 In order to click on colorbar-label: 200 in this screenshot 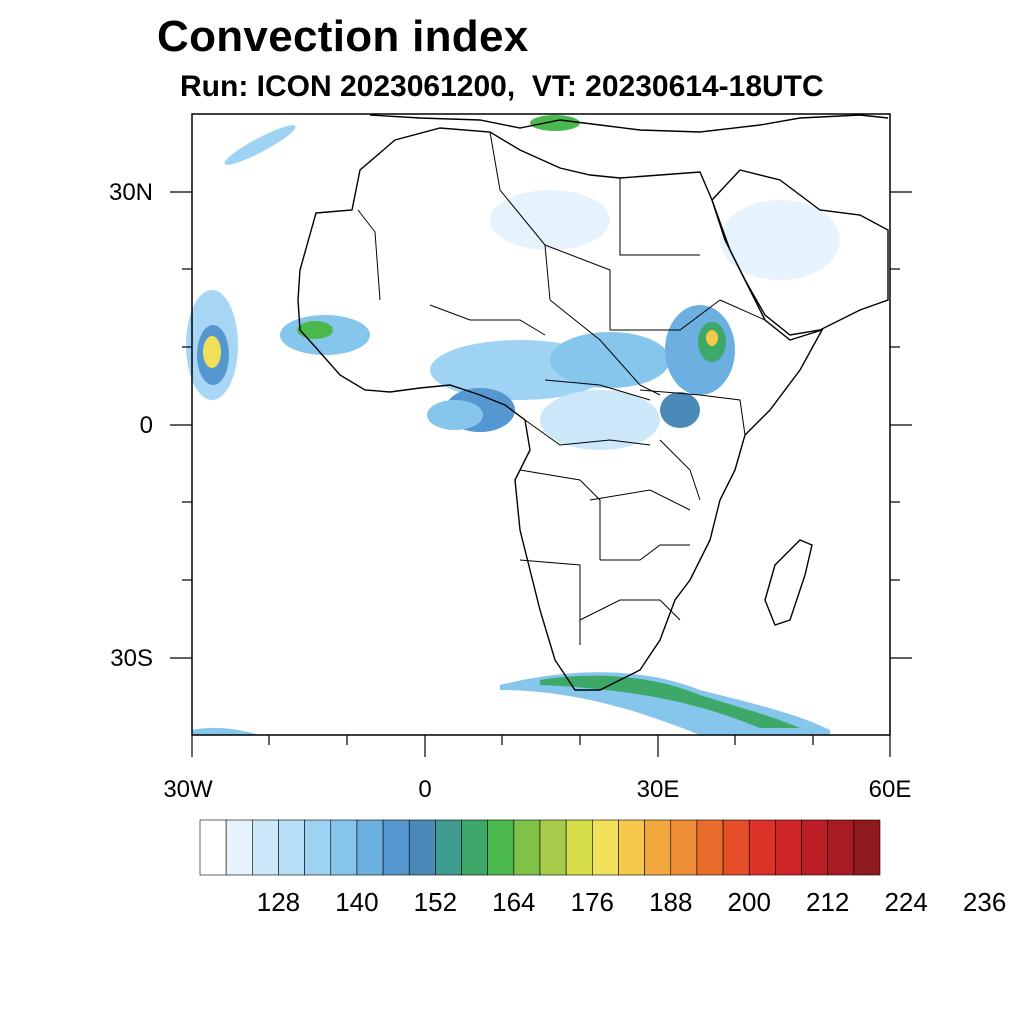, I will do `click(749, 902)`.